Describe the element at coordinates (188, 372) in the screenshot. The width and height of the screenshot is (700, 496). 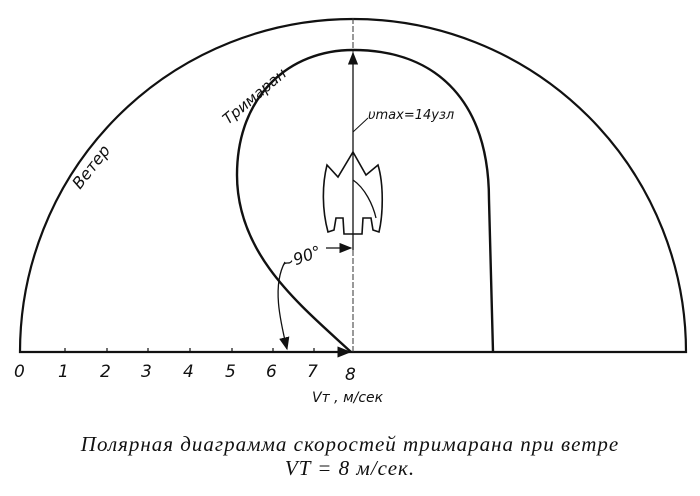
I see `tick-label: 4` at that location.